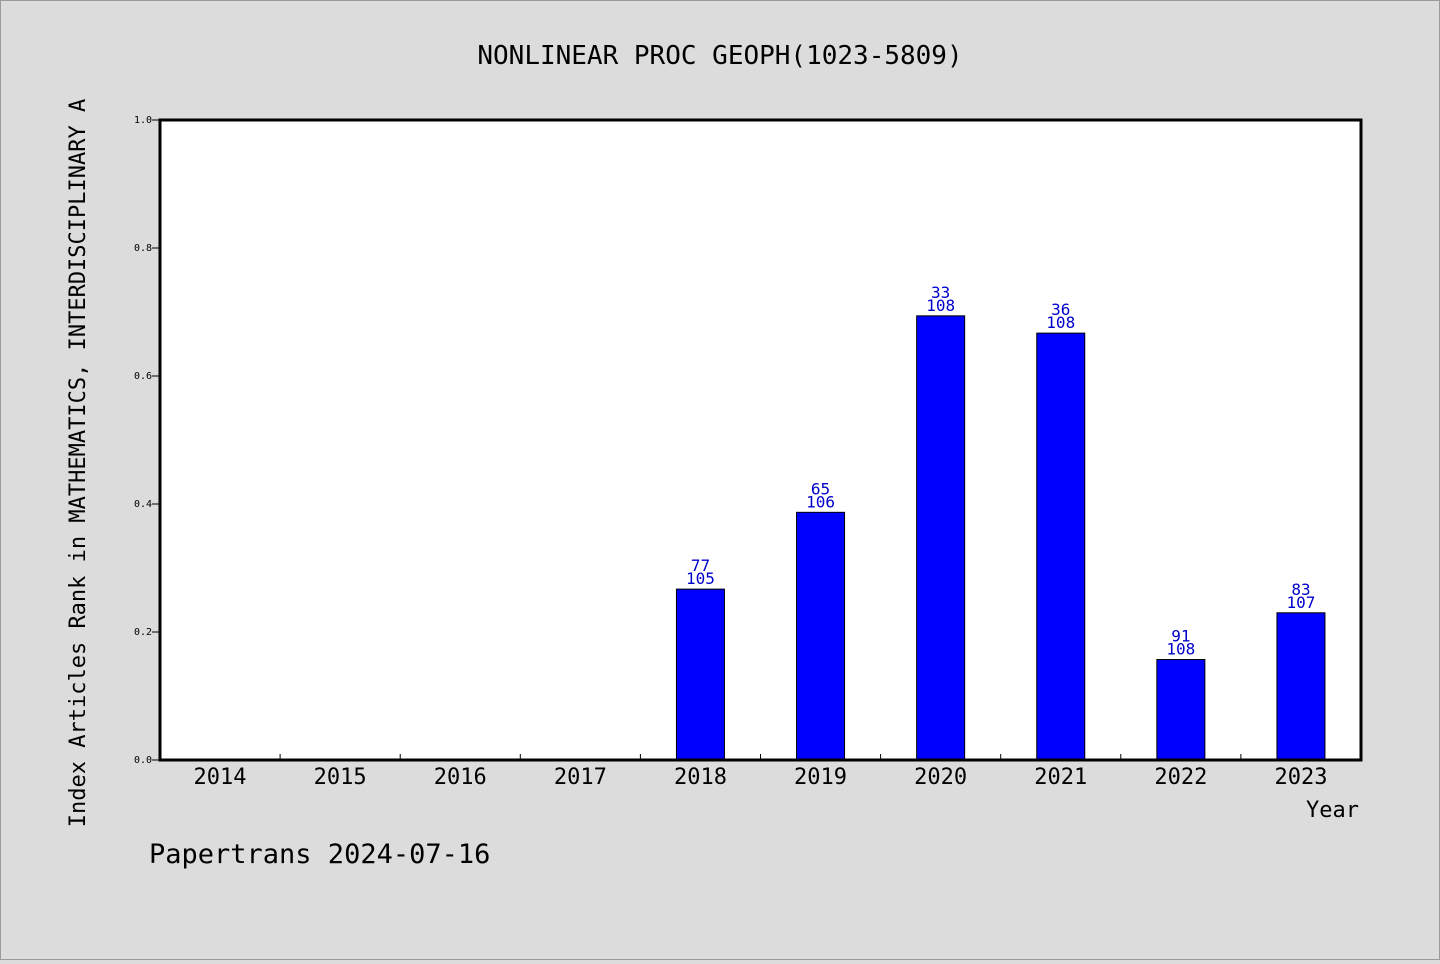 This screenshot has height=964, width=1440. What do you see at coordinates (821, 636) in the screenshot?
I see `bar-2019` at bounding box center [821, 636].